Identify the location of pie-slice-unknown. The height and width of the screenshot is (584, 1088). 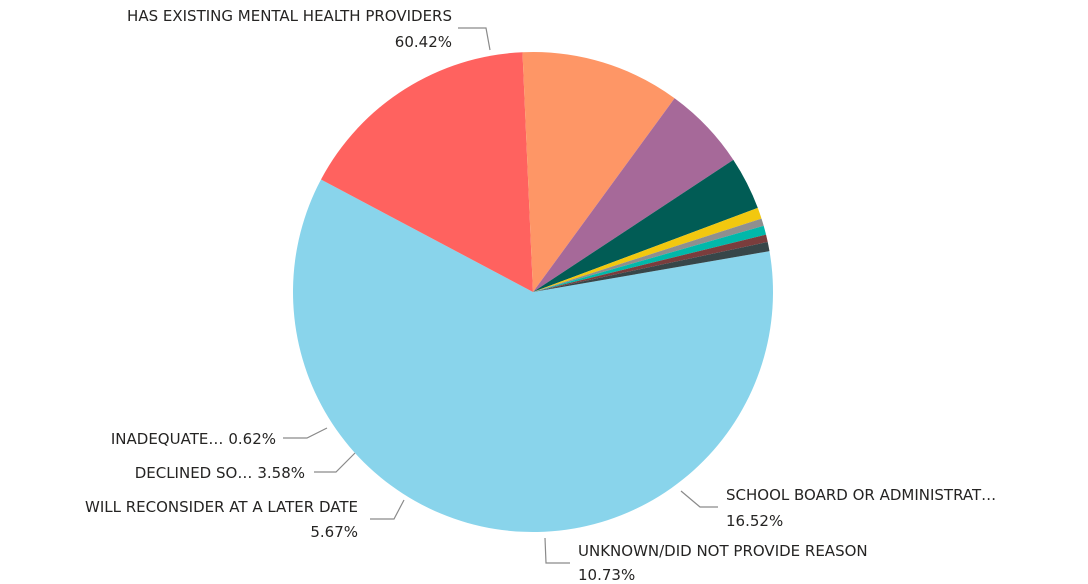
(598, 172).